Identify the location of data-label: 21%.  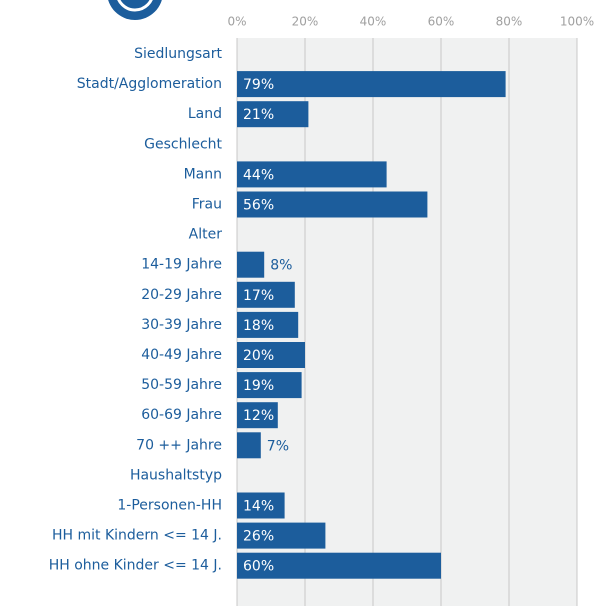
(258, 115).